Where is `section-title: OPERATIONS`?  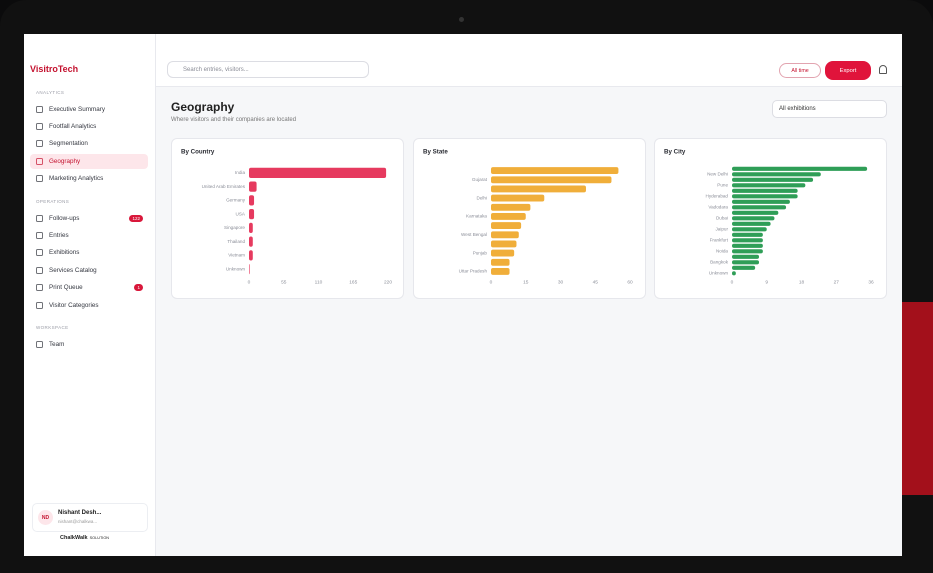
section-title: OPERATIONS is located at coordinates (53, 201).